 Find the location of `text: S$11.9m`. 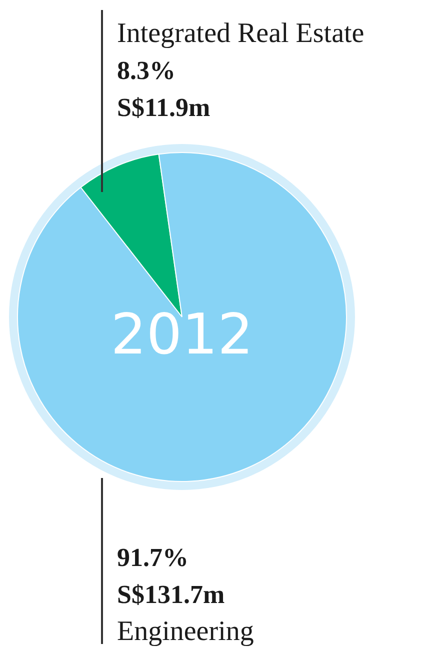

text: S$11.9m is located at coordinates (164, 107).